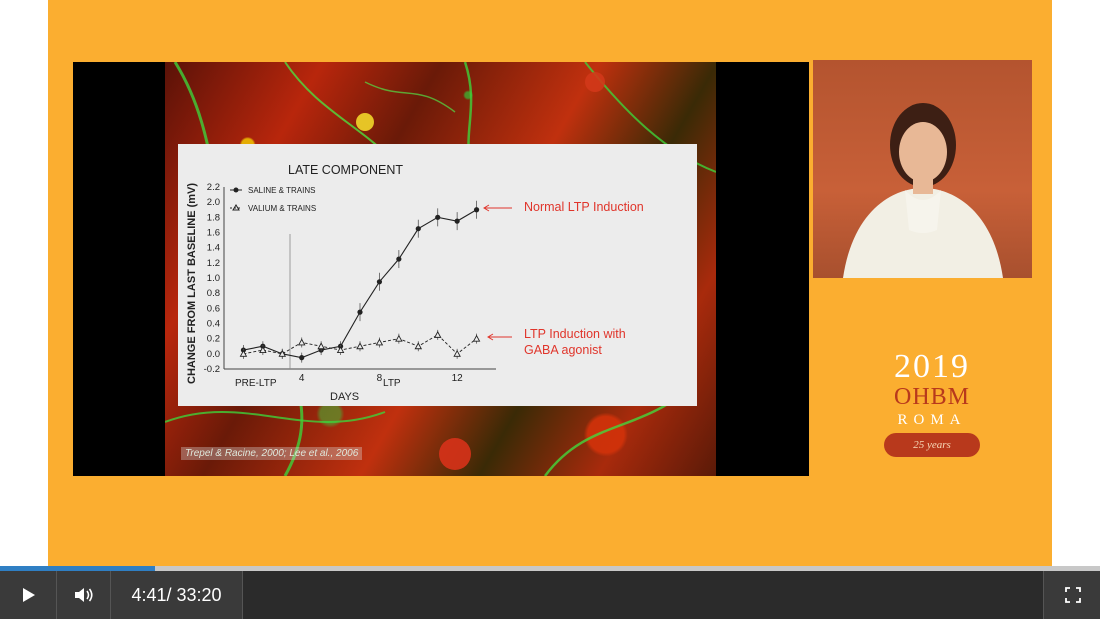 Image resolution: width=1100 pixels, height=619 pixels. Describe the element at coordinates (213, 324) in the screenshot. I see `y-tick-label: 0.4` at that location.